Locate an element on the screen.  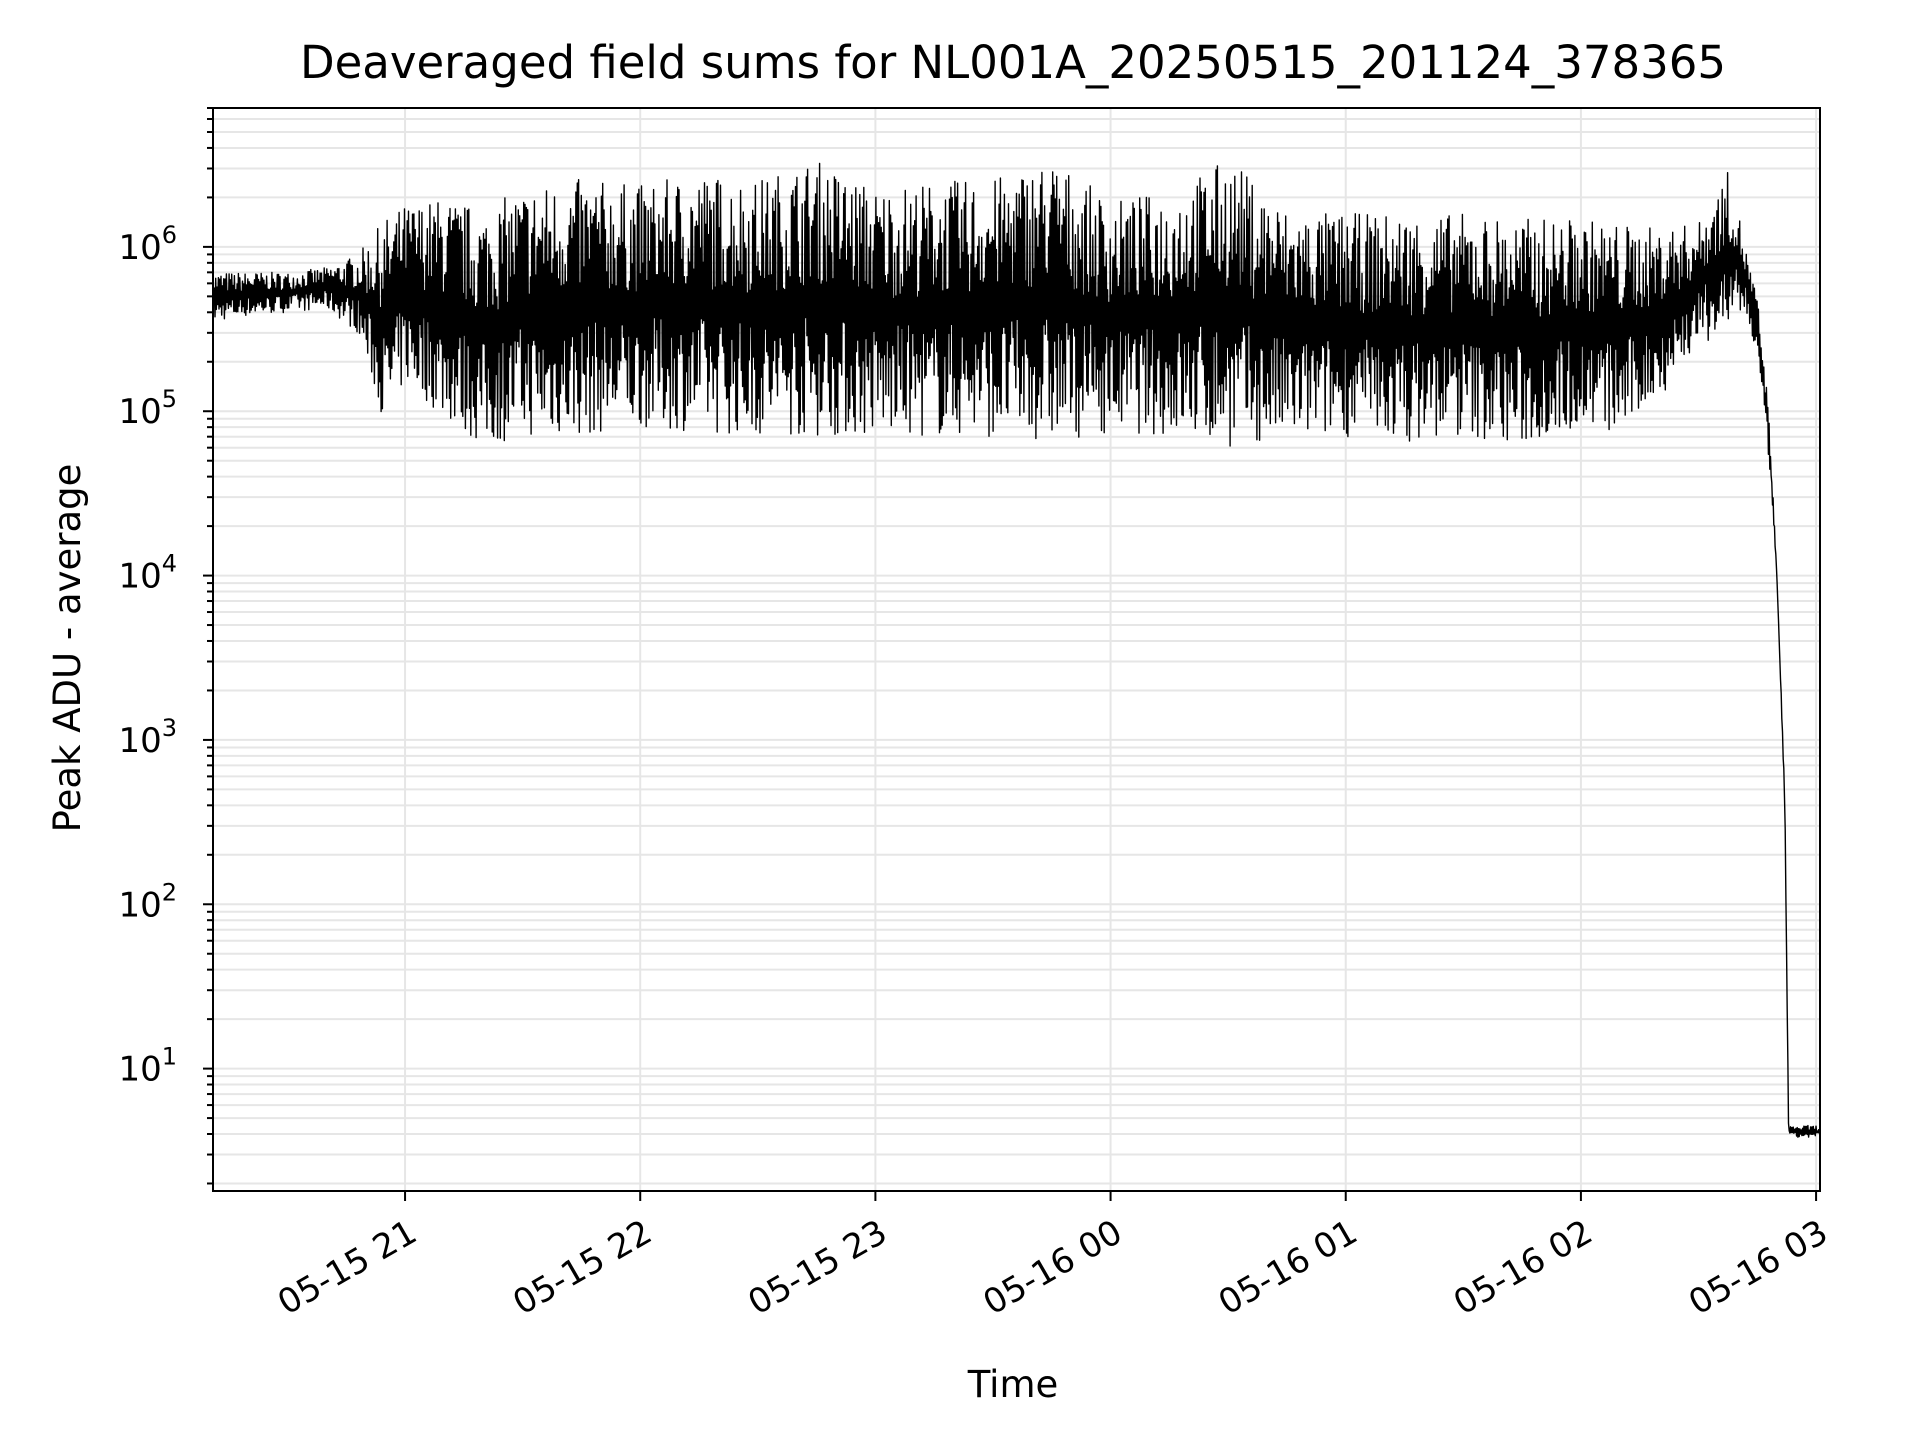
y-axis-label: Peak ADU - average is located at coordinates (67, 648).